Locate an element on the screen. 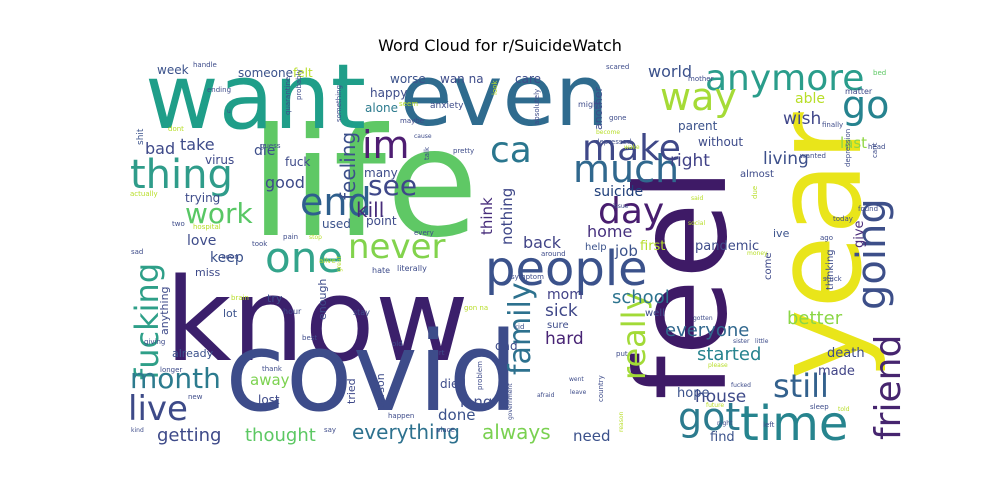  word-nothing: nothing is located at coordinates (507, 216).